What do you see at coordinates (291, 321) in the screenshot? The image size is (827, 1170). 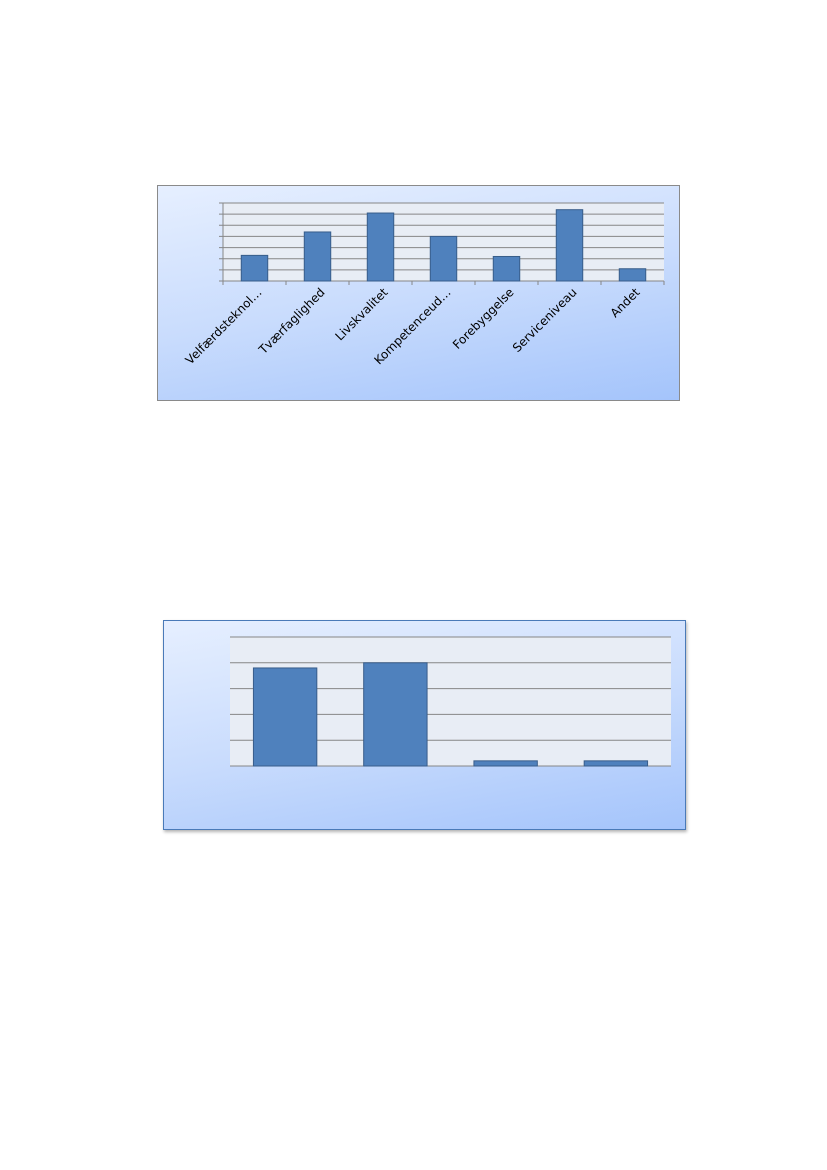 I see `x-tick-label: Tværfaglighed` at bounding box center [291, 321].